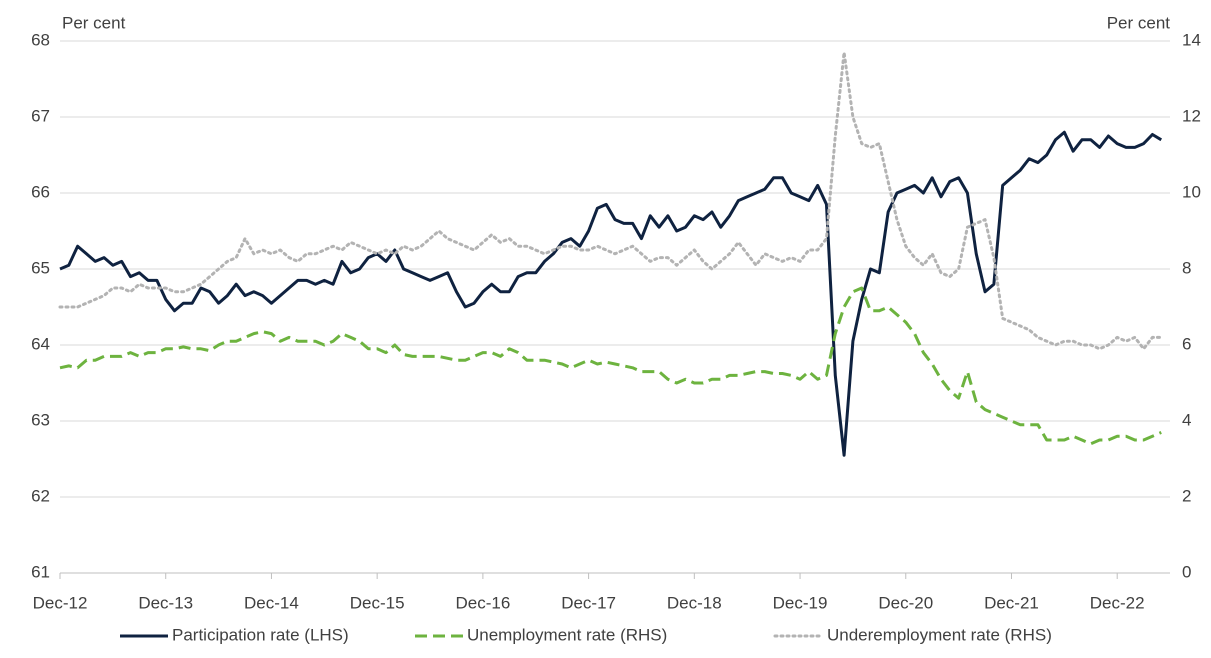 The width and height of the screenshot is (1211, 658). I want to click on x-tick-label: Dec-15, so click(377, 602).